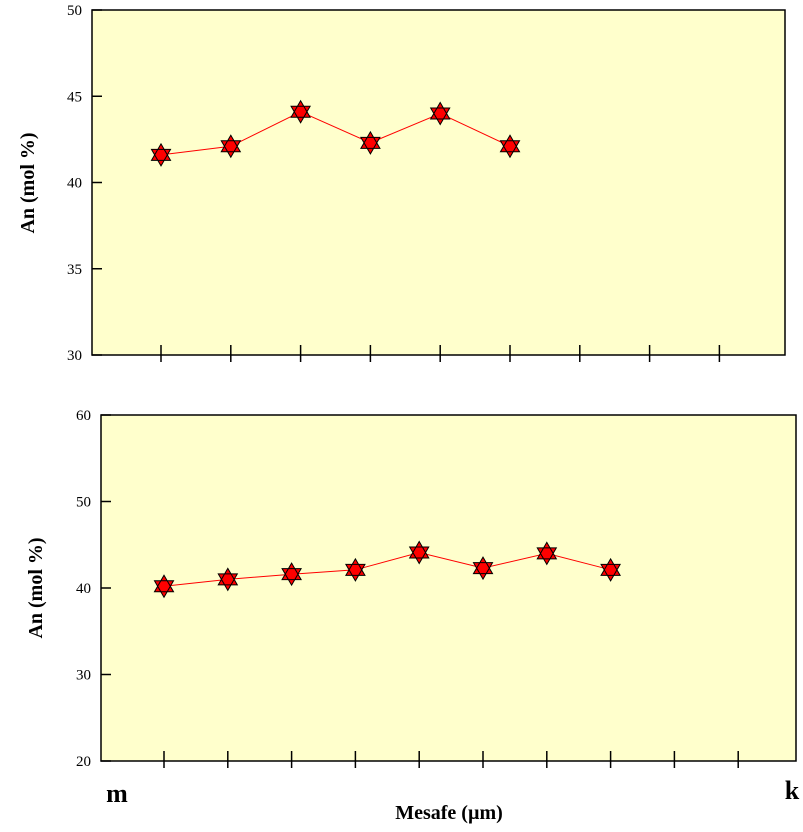  I want to click on bottom-y-tick-label: 40, so click(83, 589).